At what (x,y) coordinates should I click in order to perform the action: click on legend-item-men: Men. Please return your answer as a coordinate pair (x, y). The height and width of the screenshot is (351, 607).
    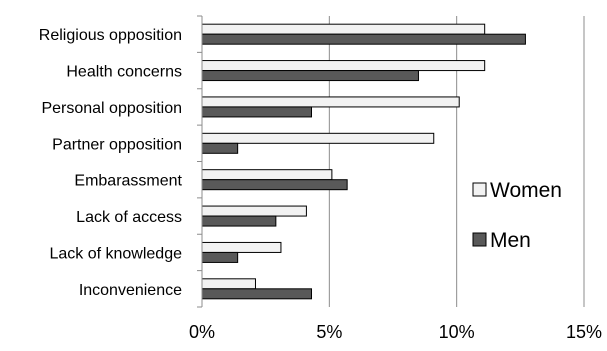
    Looking at the image, I should click on (501, 240).